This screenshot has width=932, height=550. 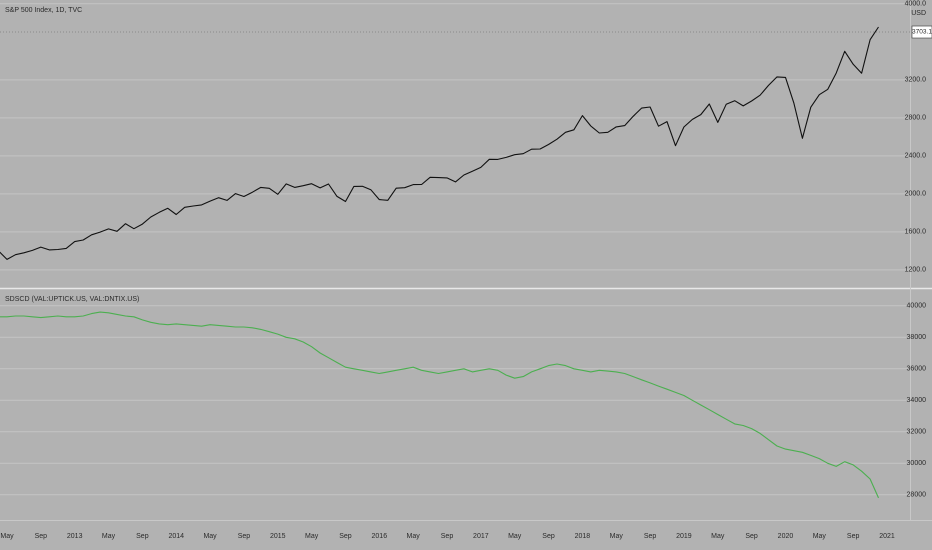 I want to click on pane-title: SDSCD (VAL:UPTICK.US, VAL:DNTIX.US), so click(x=72, y=299).